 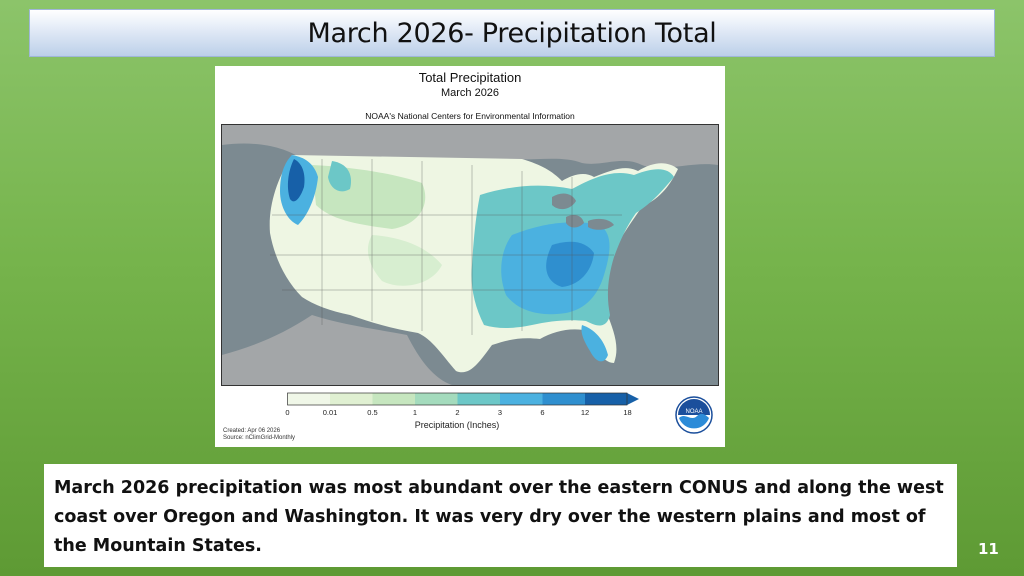 I want to click on colorbar-tick-label: 3, so click(x=500, y=412).